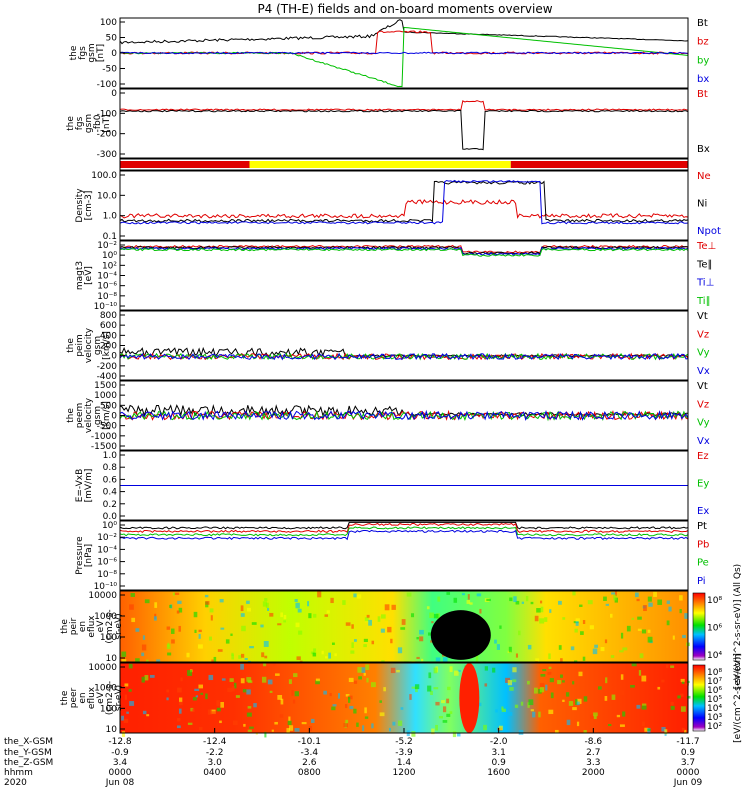 Image resolution: width=750 pixels, height=800 pixels. What do you see at coordinates (108, 23) in the screenshot?
I see `fgs_bfield-ytick-label: 100` at bounding box center [108, 23].